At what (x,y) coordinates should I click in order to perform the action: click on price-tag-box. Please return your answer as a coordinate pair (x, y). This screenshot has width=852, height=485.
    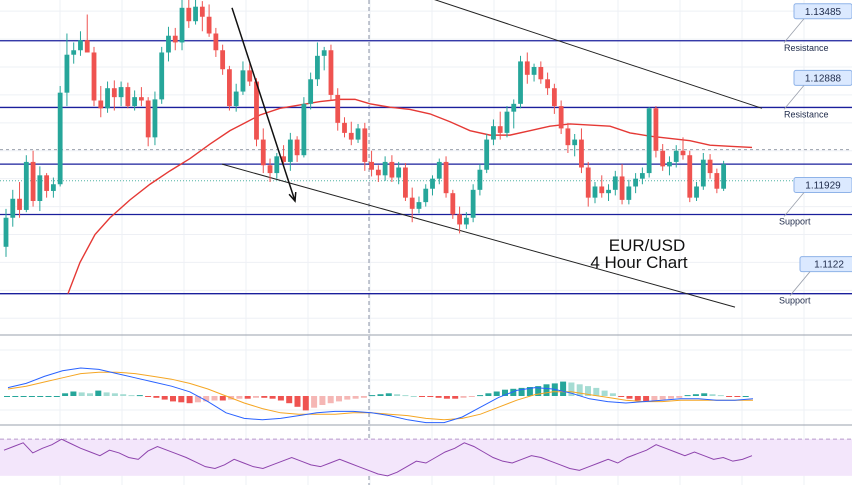
    Looking at the image, I should click on (822, 11).